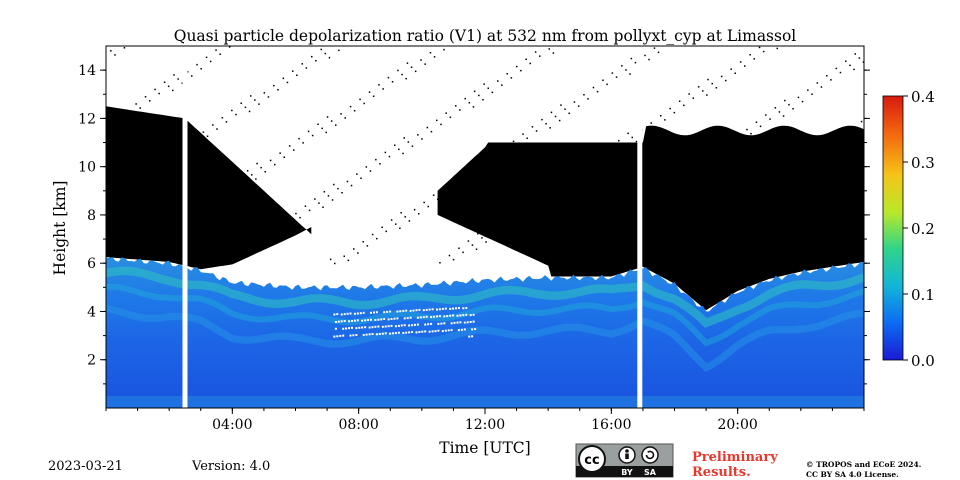  I want to click on colorbar-tick-label: 0.2, so click(923, 229).